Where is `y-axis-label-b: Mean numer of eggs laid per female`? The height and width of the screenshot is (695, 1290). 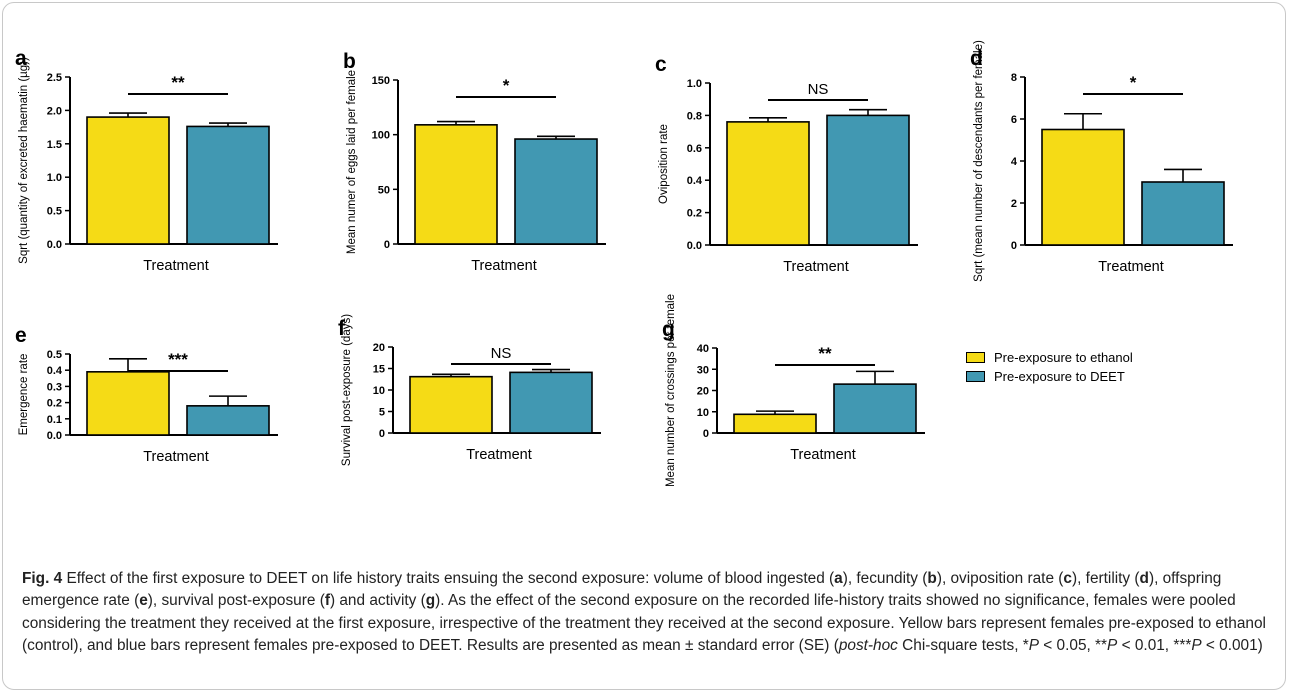
y-axis-label-b: Mean numer of eggs laid per female is located at coordinates (352, 162).